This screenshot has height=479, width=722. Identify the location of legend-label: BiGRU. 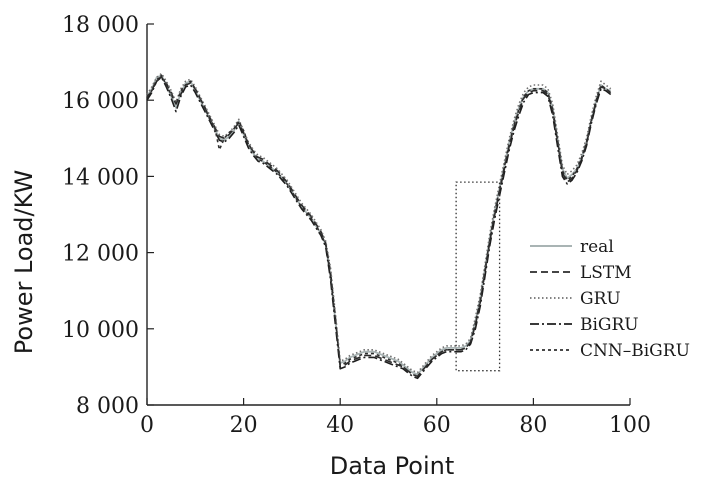
(609, 325).